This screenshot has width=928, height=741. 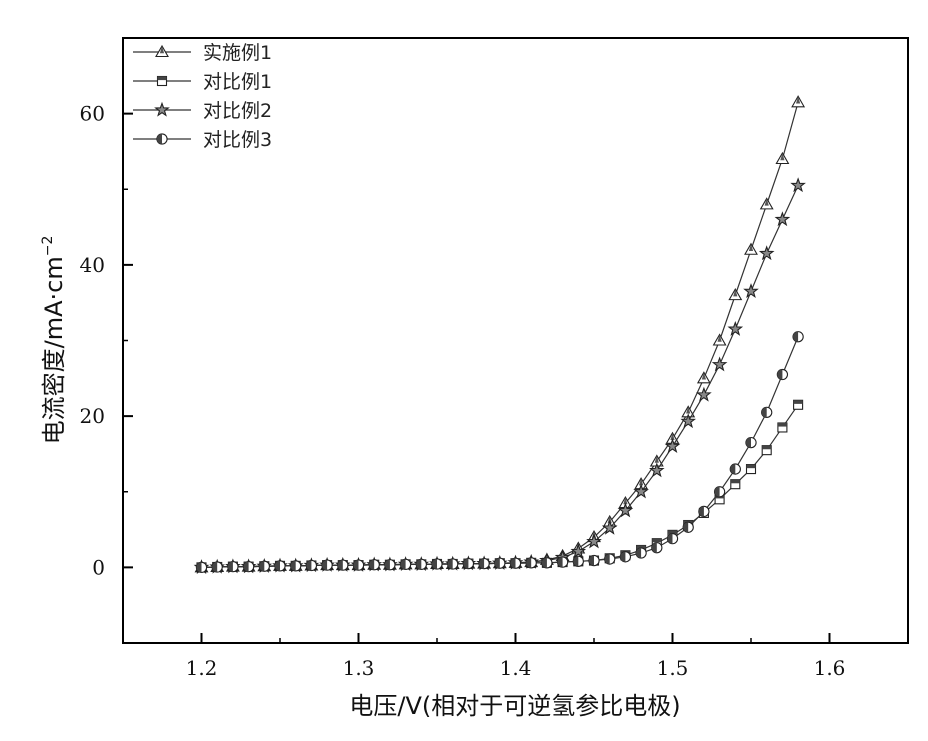 I want to click on y-axis-title: 电流密度/mA·cm−2, so click(x=54, y=340).